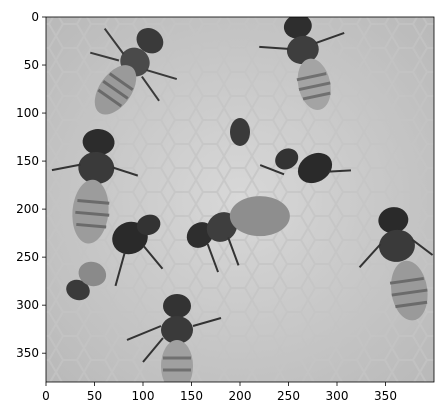 Image resolution: width=445 pixels, height=418 pixels. Describe the element at coordinates (27, 257) in the screenshot. I see `y-tick-label: 250` at that location.